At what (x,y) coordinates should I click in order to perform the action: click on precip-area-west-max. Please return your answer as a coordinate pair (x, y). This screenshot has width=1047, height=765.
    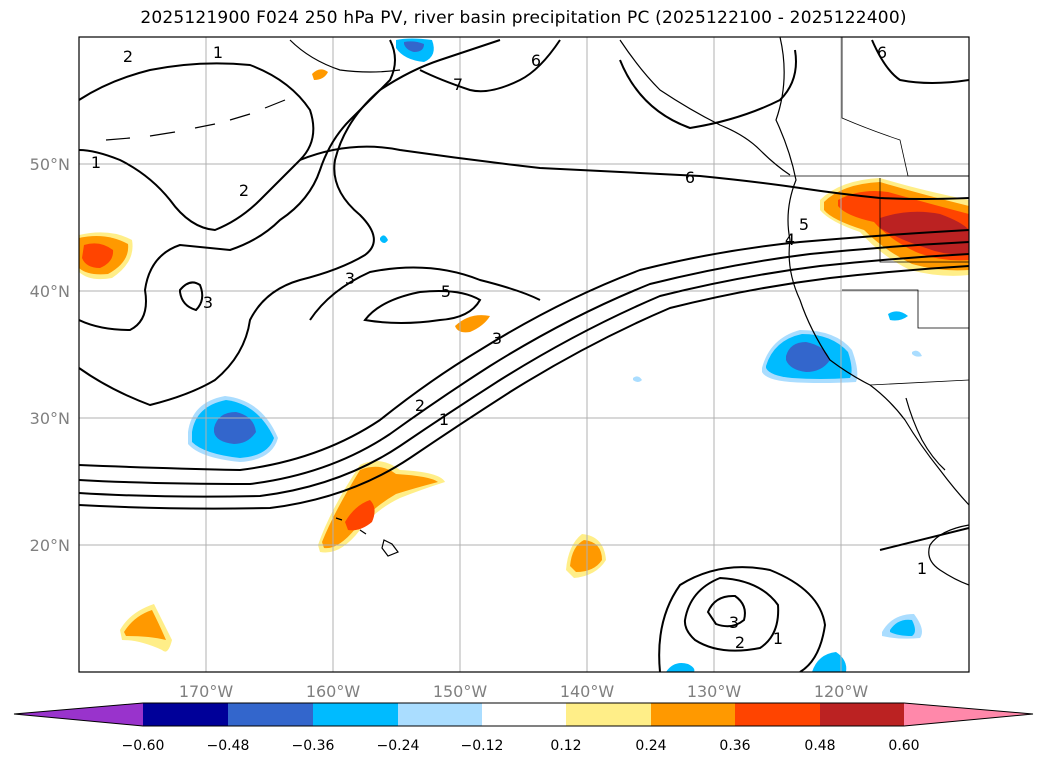
    Looking at the image, I should click on (98, 255).